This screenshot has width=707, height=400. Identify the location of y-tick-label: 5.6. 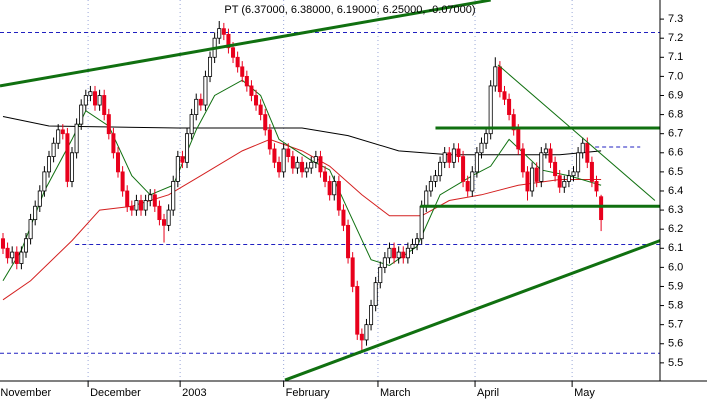
(675, 344).